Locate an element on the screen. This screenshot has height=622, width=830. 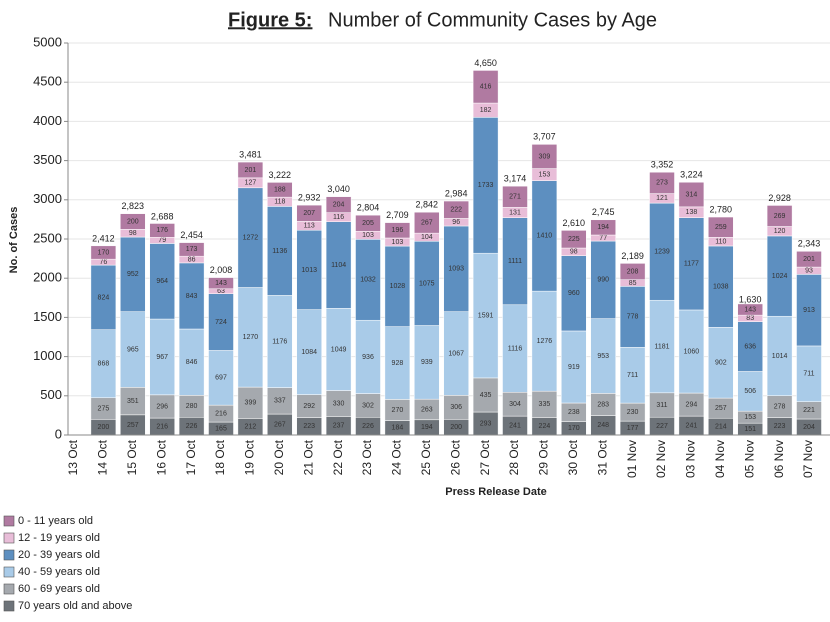
segment-label: 225 is located at coordinates (574, 239).